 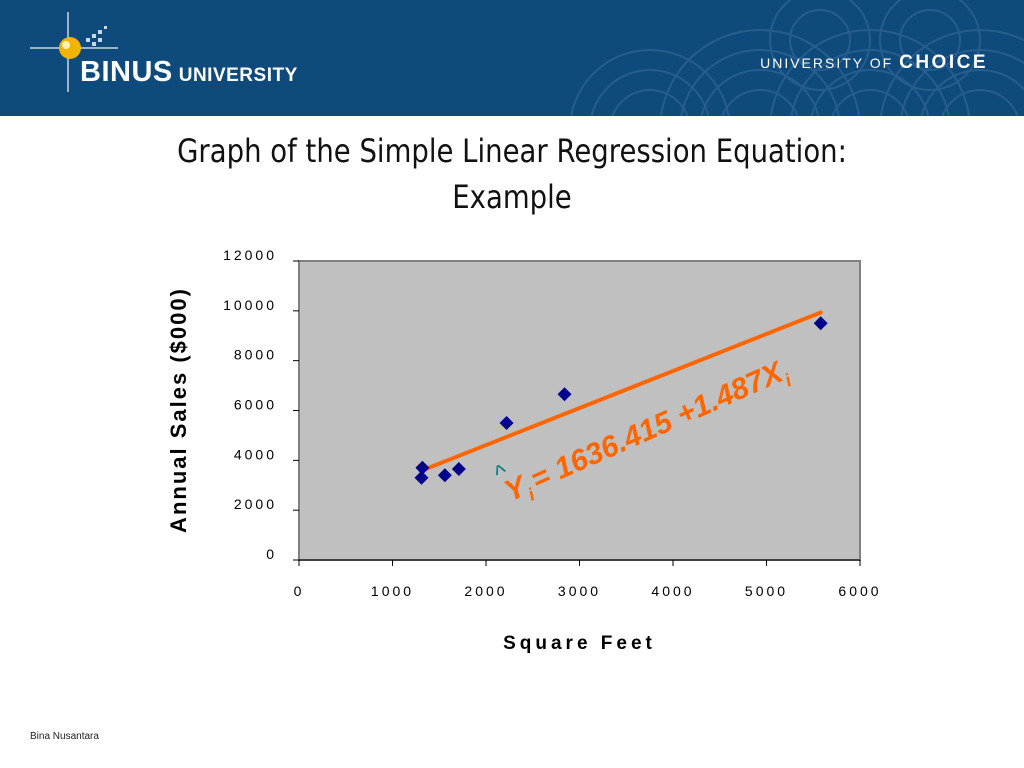 I want to click on x-tick-label: 5000, so click(x=766, y=591).